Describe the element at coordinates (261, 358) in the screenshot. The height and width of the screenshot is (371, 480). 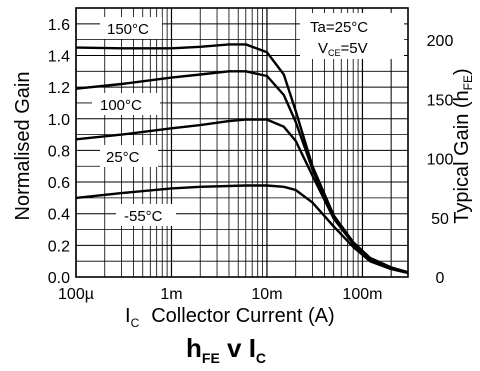
I see `title-i-sub: C` at that location.